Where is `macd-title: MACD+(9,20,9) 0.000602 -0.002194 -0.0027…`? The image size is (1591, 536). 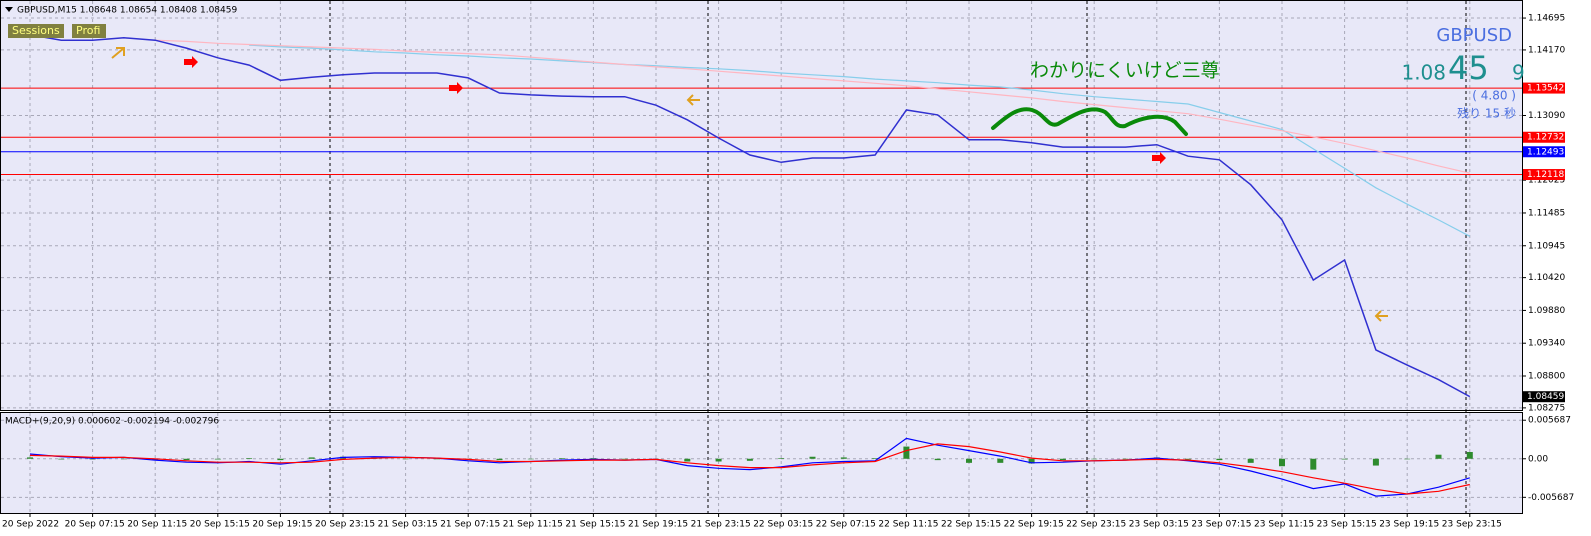
macd-title: MACD+(9,20,9) 0.000602 -0.002194 -0.0027… is located at coordinates (112, 422).